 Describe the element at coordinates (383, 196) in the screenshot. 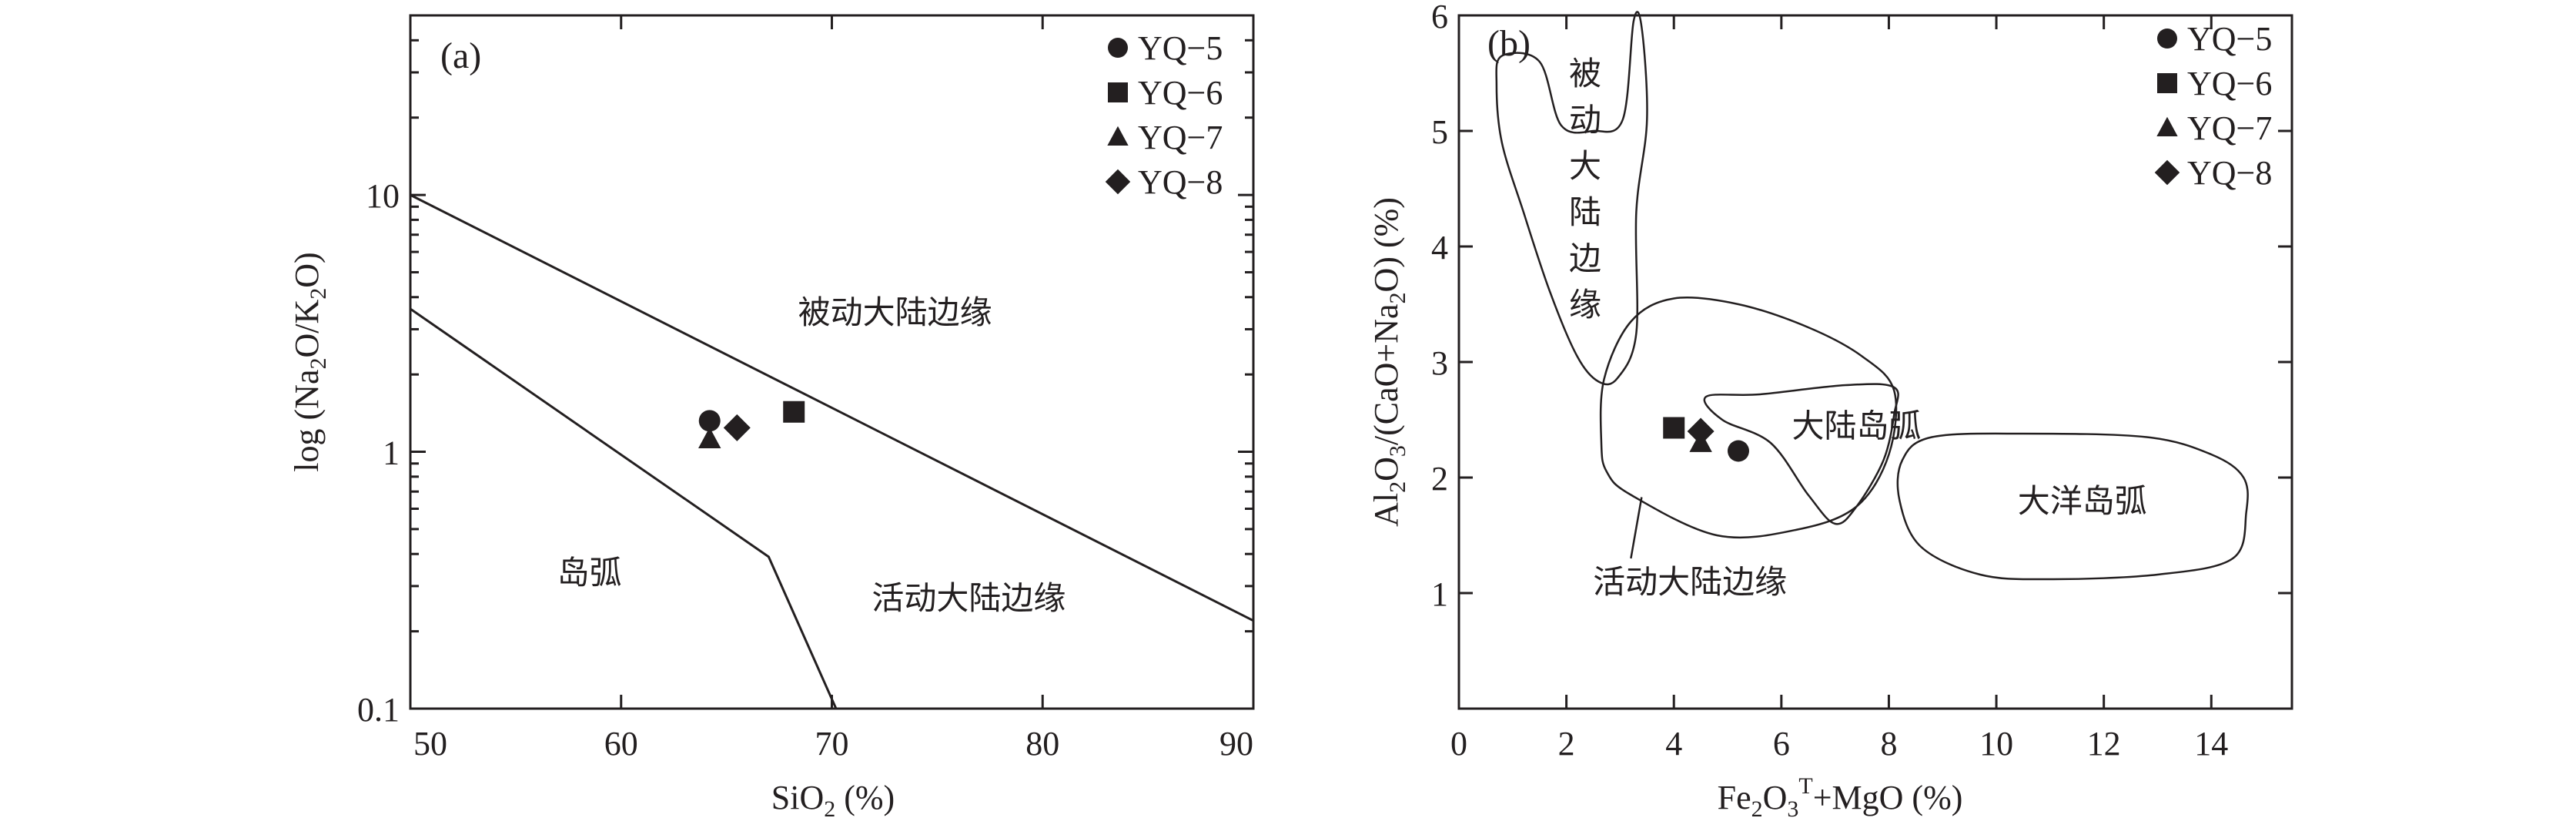

I see `y-tick-label-a-2: 10` at that location.